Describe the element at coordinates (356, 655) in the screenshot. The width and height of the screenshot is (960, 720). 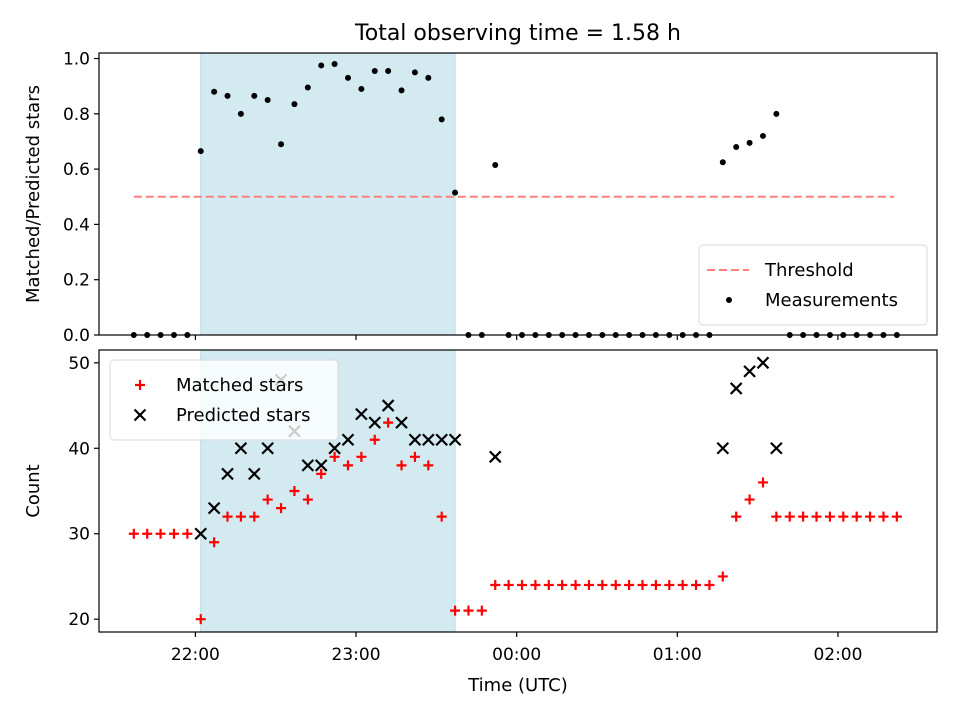
I see `x-tick-label: 23:00` at that location.